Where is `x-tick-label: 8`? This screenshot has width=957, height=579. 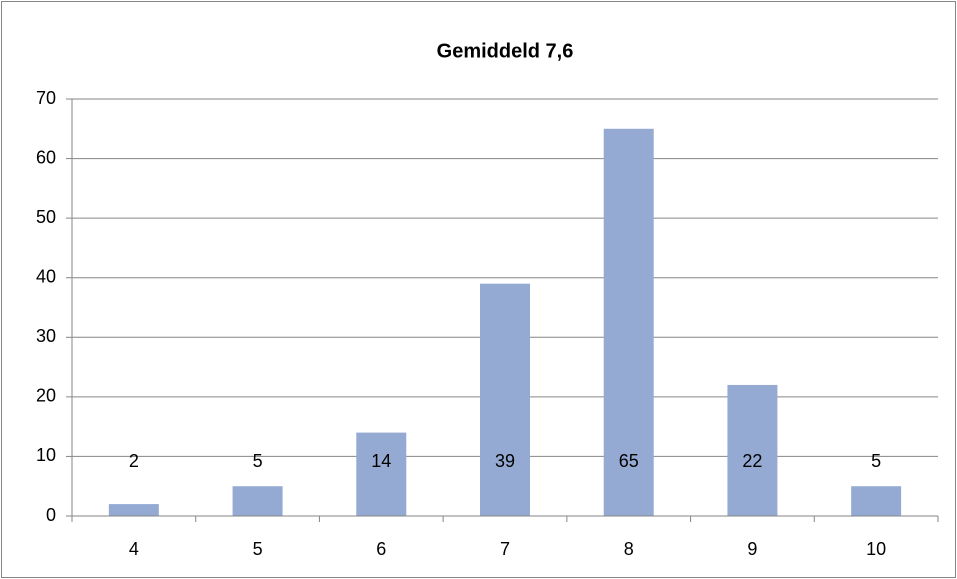
x-tick-label: 8 is located at coordinates (629, 549).